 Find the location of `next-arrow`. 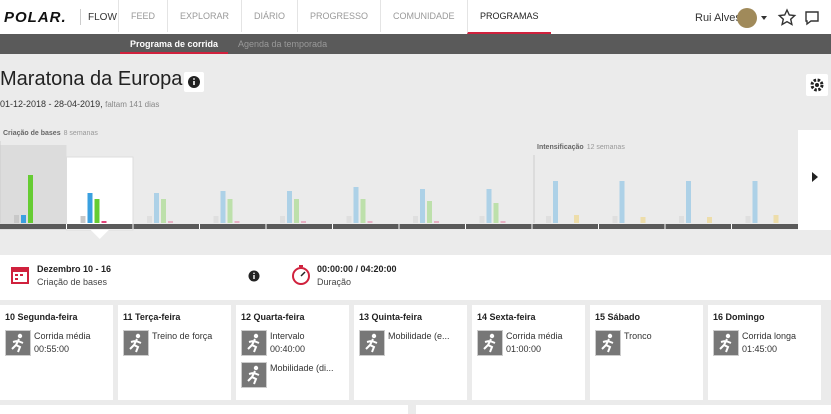

next-arrow is located at coordinates (815, 177).